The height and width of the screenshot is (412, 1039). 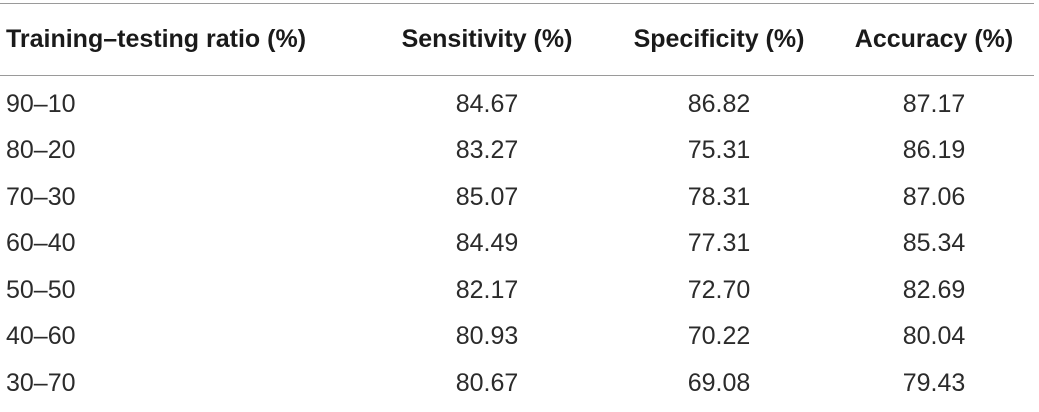 I want to click on table-row: 70–30 85.07 78.31 87.06, so click(x=517, y=197).